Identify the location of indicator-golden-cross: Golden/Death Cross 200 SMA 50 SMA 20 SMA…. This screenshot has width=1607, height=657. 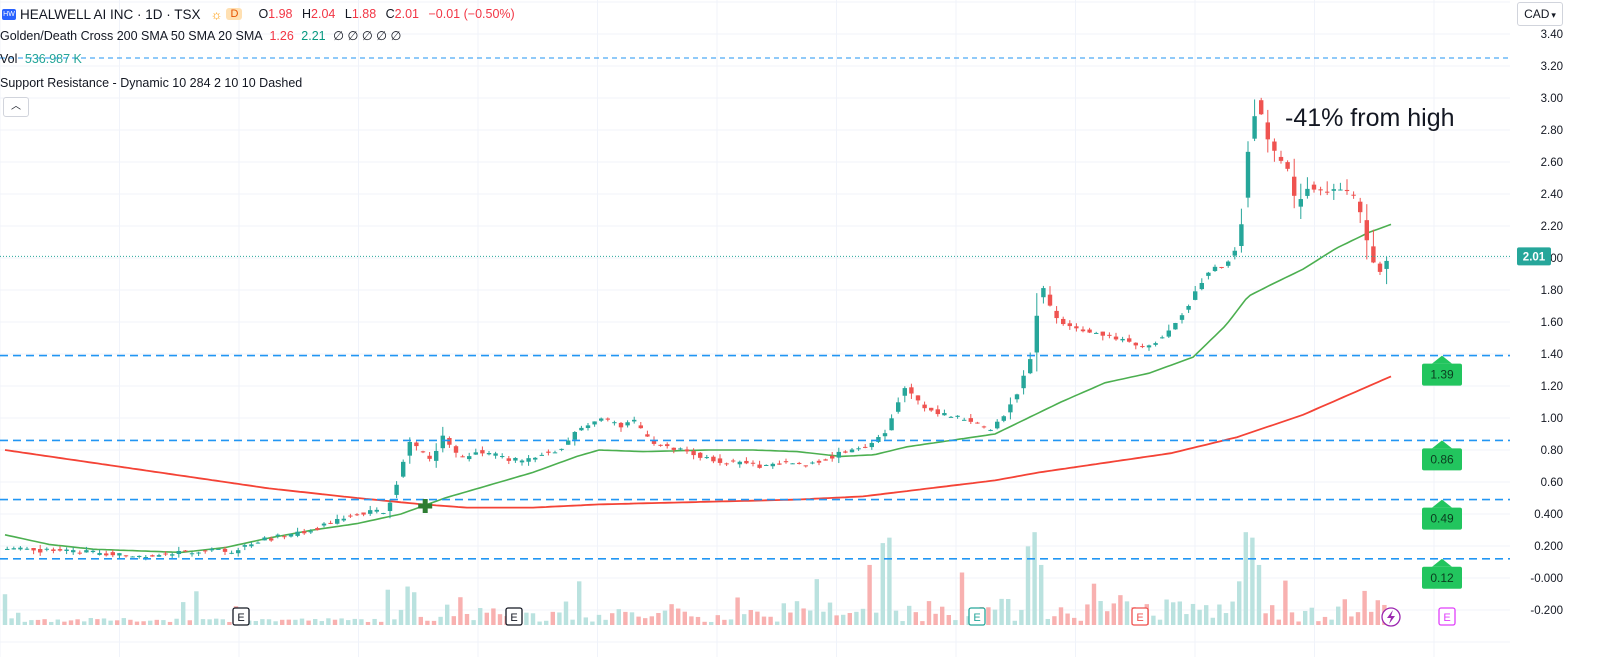
(200, 35).